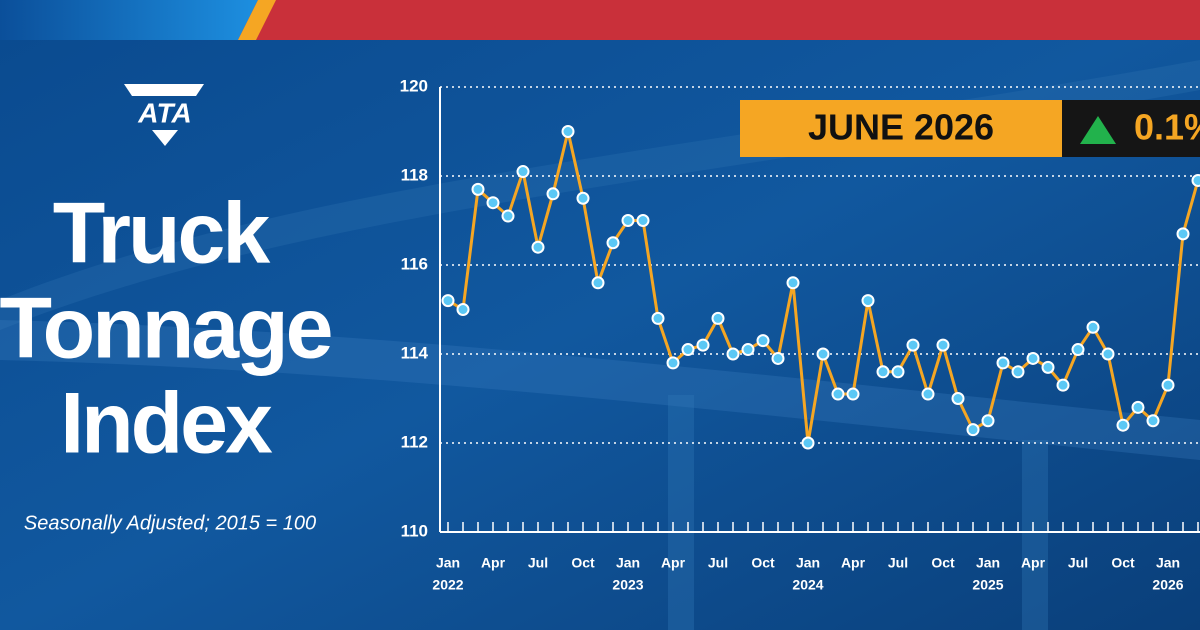 This screenshot has height=630, width=1200. I want to click on x-year-label: 2024, so click(807, 585).